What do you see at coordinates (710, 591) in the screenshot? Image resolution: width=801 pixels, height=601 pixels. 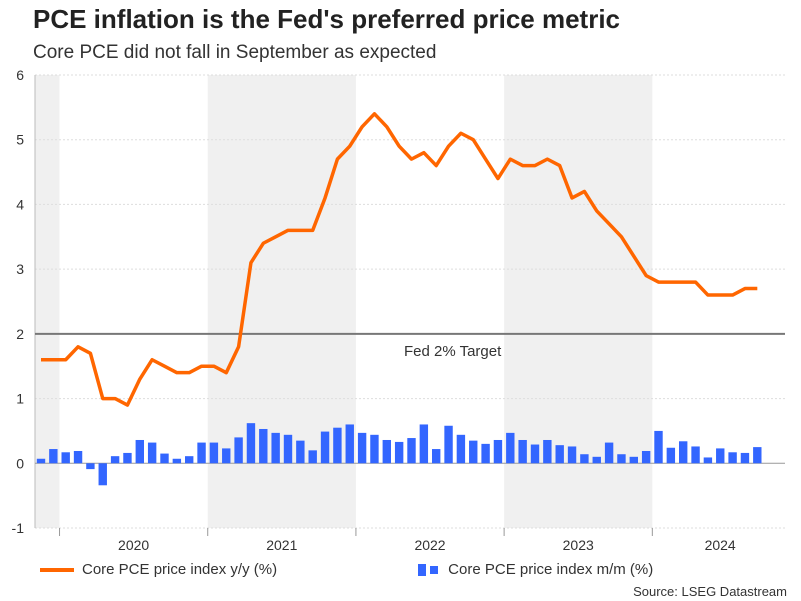 I see `source-note: Source: LSEG Datastream` at bounding box center [710, 591].